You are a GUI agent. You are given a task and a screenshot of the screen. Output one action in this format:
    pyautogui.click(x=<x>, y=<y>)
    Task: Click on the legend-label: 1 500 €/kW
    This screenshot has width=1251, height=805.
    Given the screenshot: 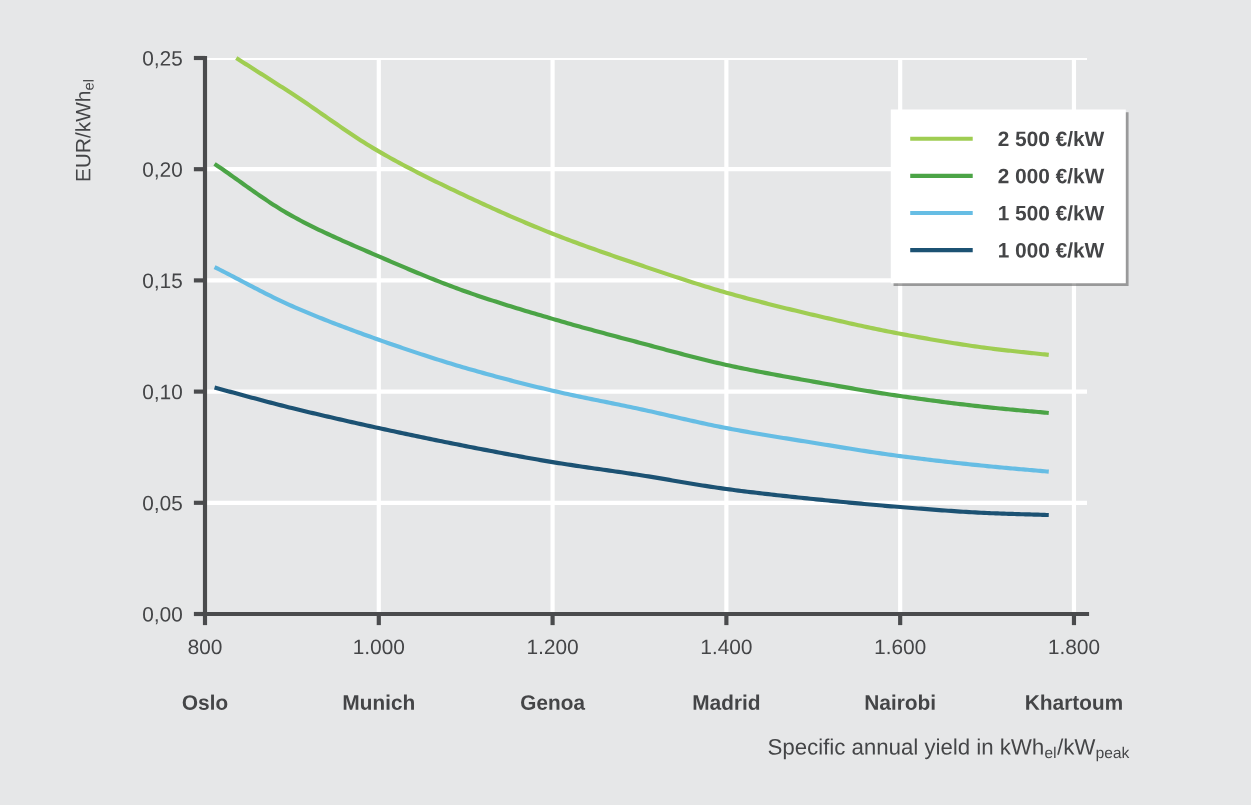 What is the action you would take?
    pyautogui.click(x=1052, y=213)
    